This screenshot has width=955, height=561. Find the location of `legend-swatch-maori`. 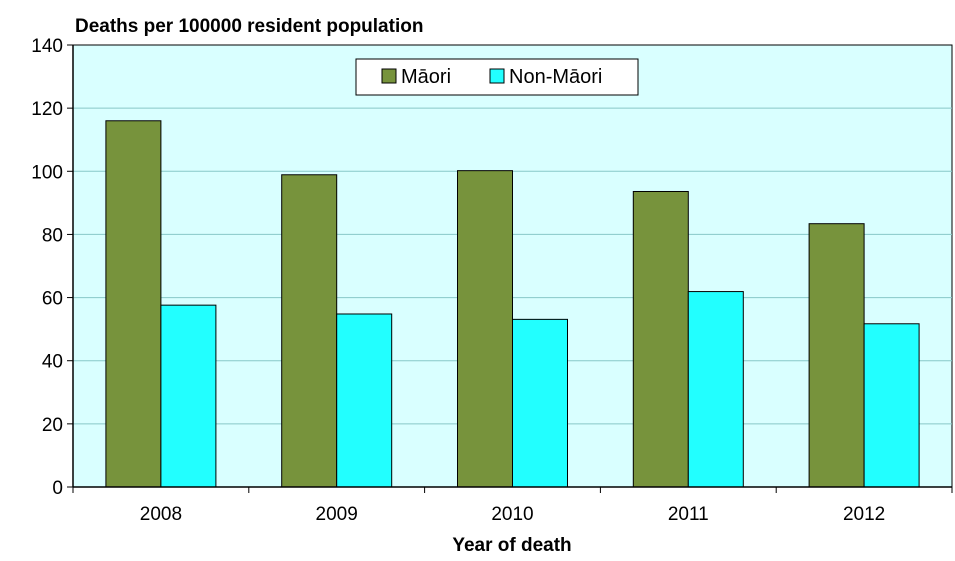

legend-swatch-maori is located at coordinates (389, 76).